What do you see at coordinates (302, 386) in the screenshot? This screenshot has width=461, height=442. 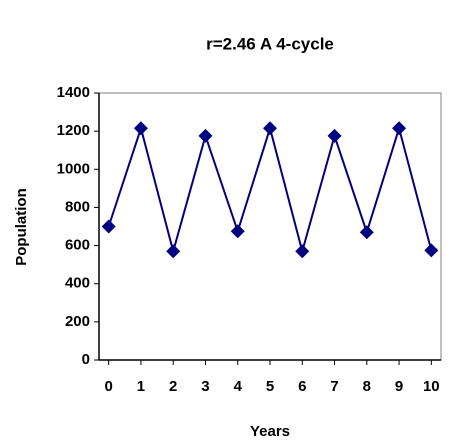 I see `x-tick-label: 6` at bounding box center [302, 386].